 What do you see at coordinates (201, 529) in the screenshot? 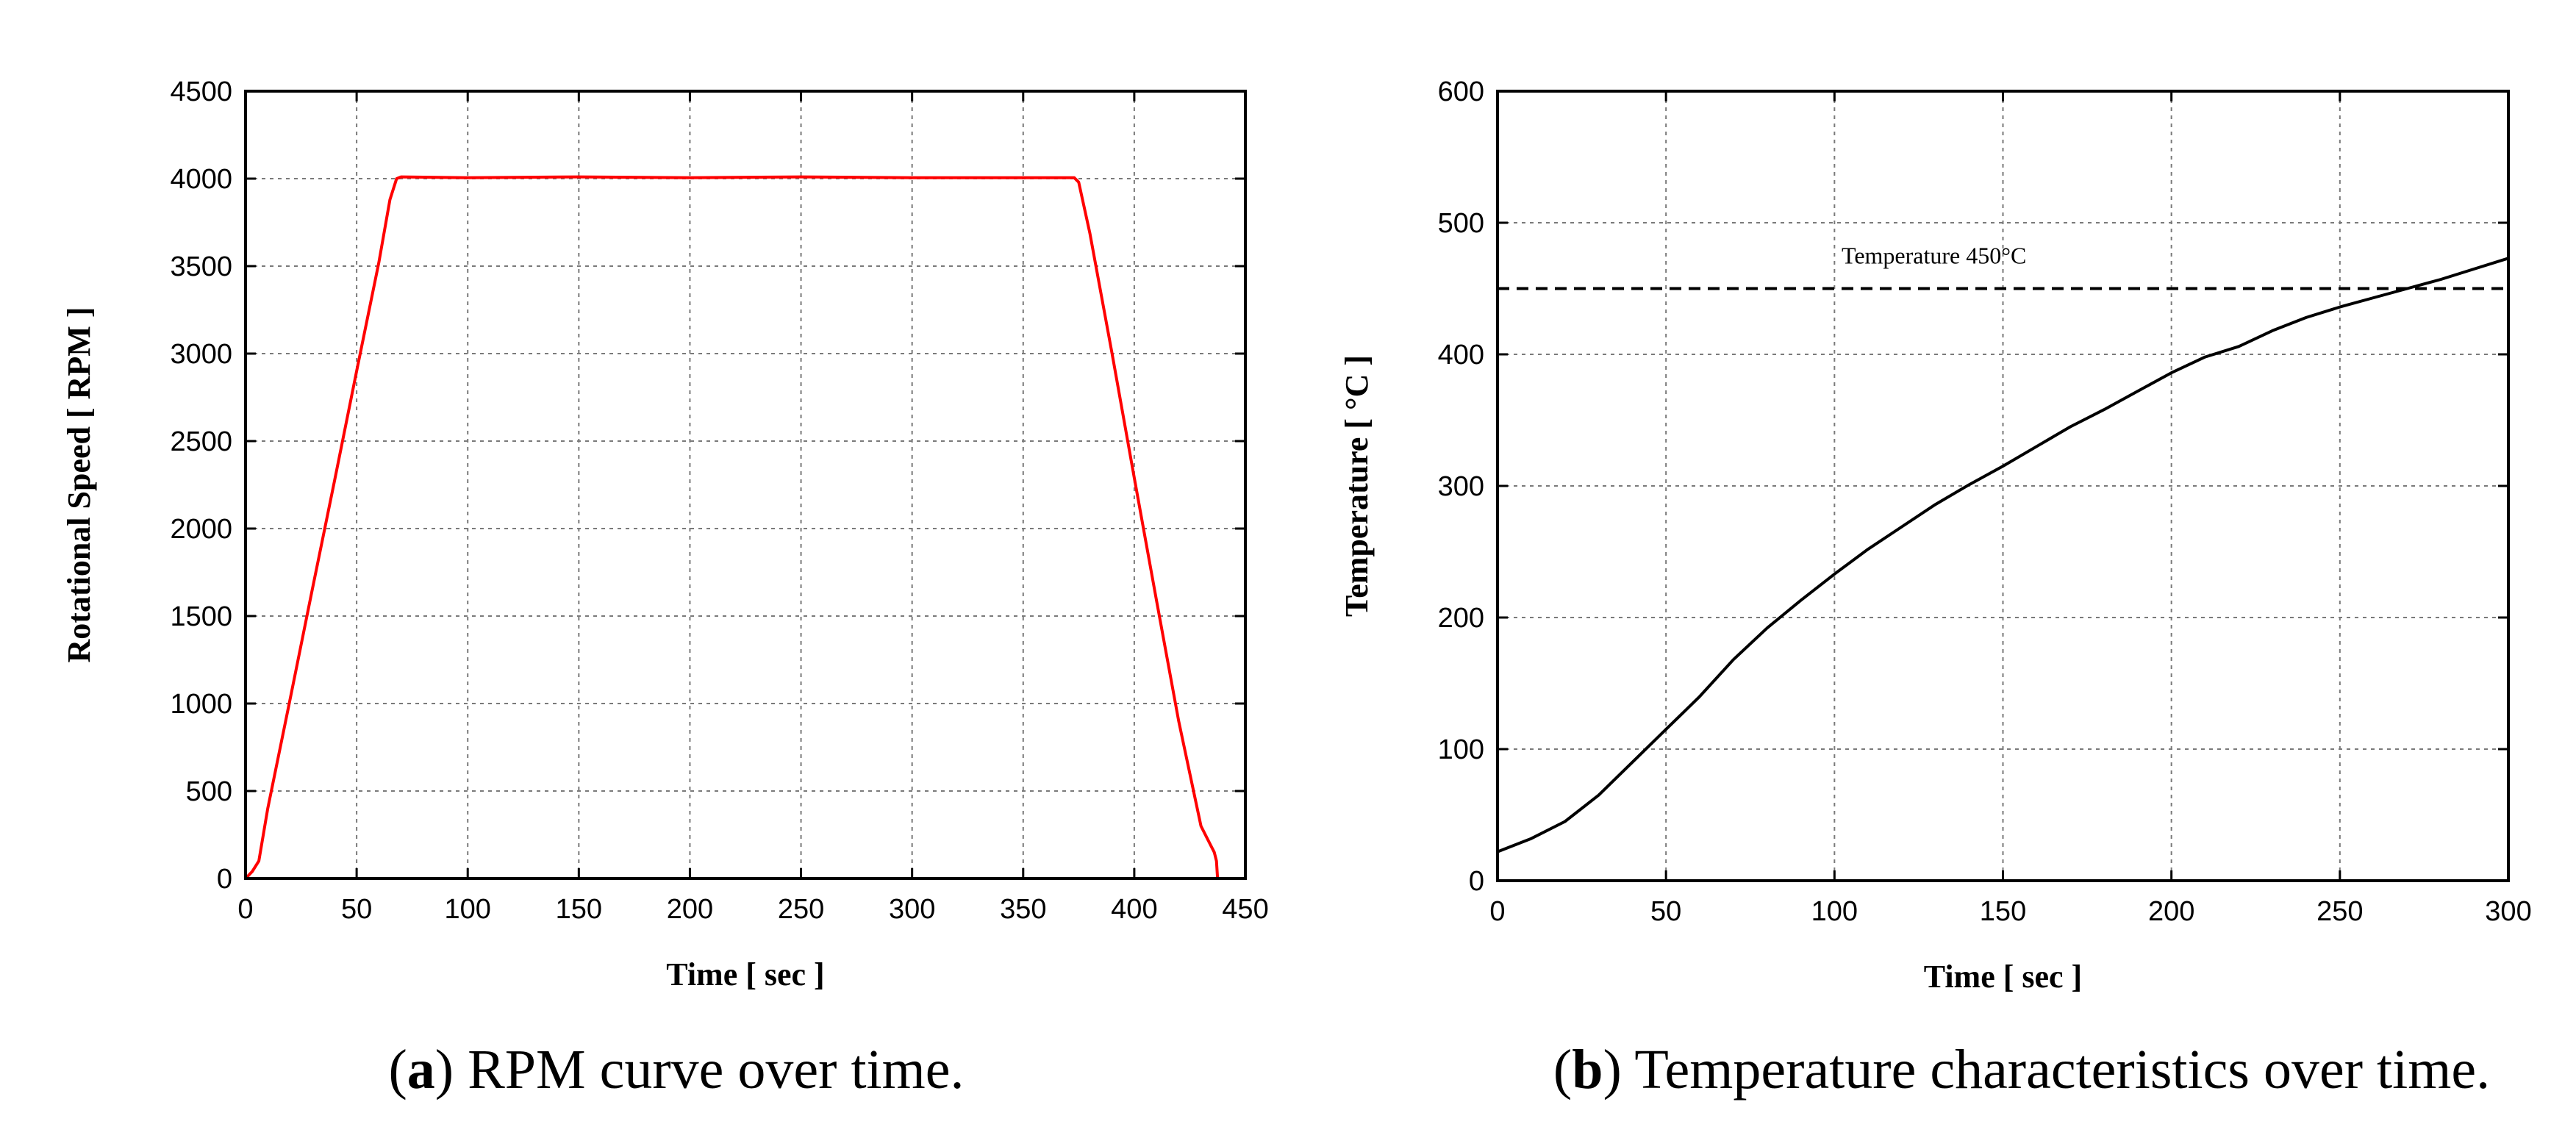
I see `rpm-y-tick-label: 2000` at bounding box center [201, 529].